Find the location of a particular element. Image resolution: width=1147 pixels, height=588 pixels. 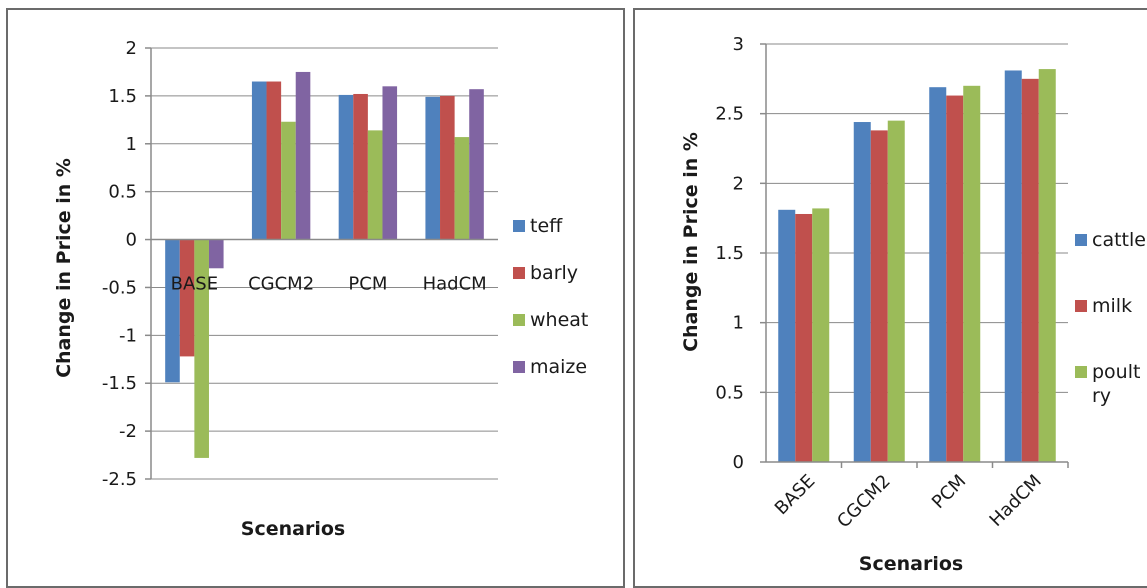

legend-label: milk is located at coordinates (1112, 306).